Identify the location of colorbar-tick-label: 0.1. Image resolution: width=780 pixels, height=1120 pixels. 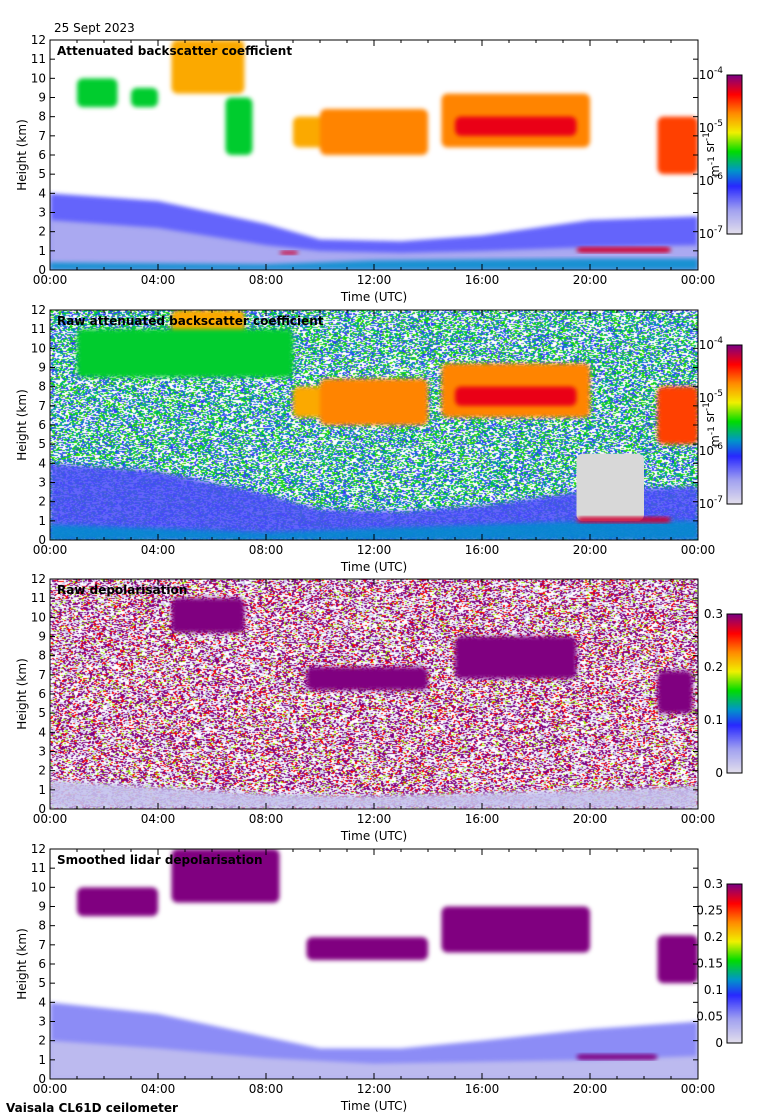
(713, 720).